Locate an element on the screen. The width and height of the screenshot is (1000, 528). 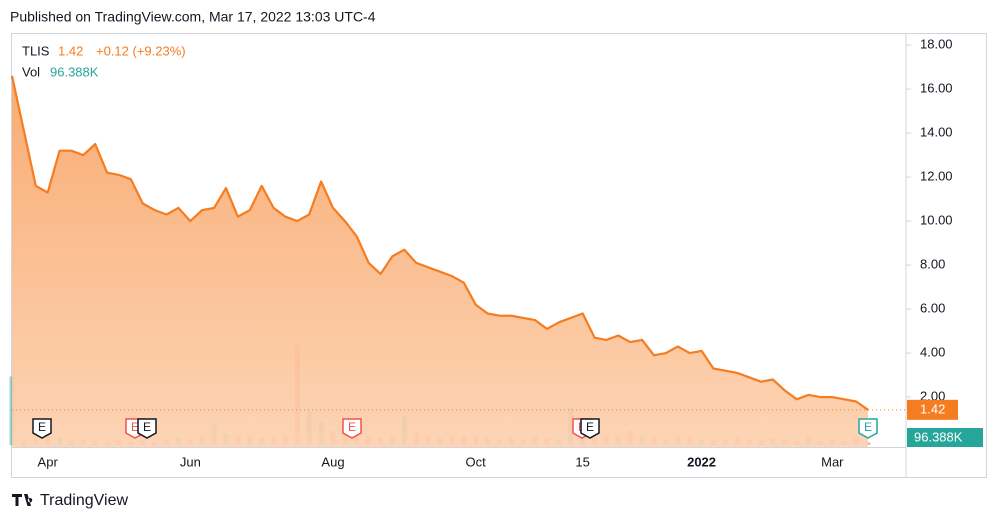
y-tick-label: 4.00 is located at coordinates (932, 352).